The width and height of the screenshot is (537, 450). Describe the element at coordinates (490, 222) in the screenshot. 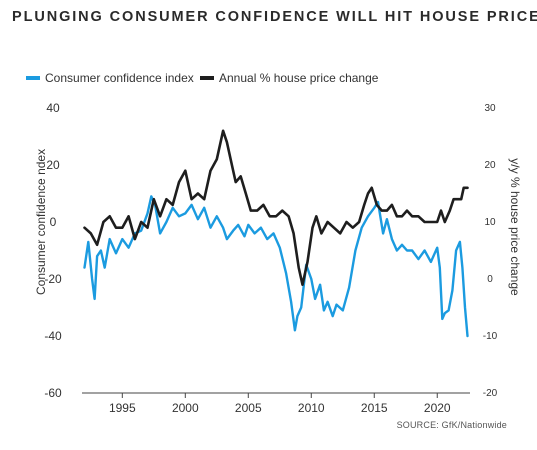

I see `y2-tick-label-10: 10` at that location.